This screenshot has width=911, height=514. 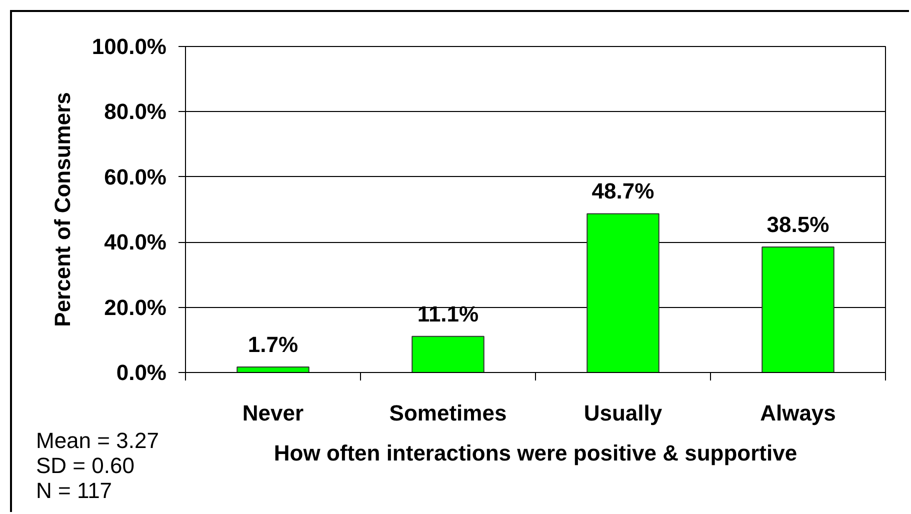 I want to click on x-tick-label: Usually, so click(x=623, y=413).